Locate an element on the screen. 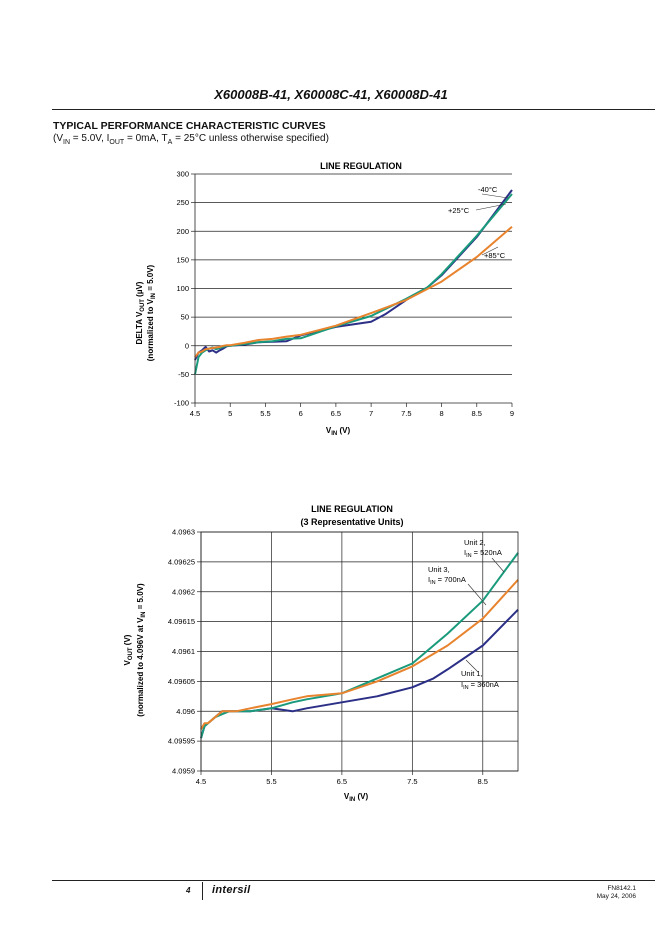 This screenshot has width=662, height=936. c2-ytick-label: 4.09625 is located at coordinates (181, 561).